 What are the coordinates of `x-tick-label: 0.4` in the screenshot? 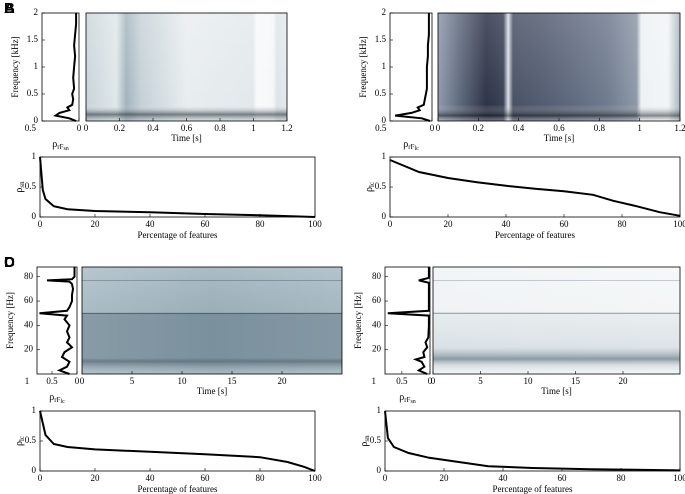 It's located at (519, 128).